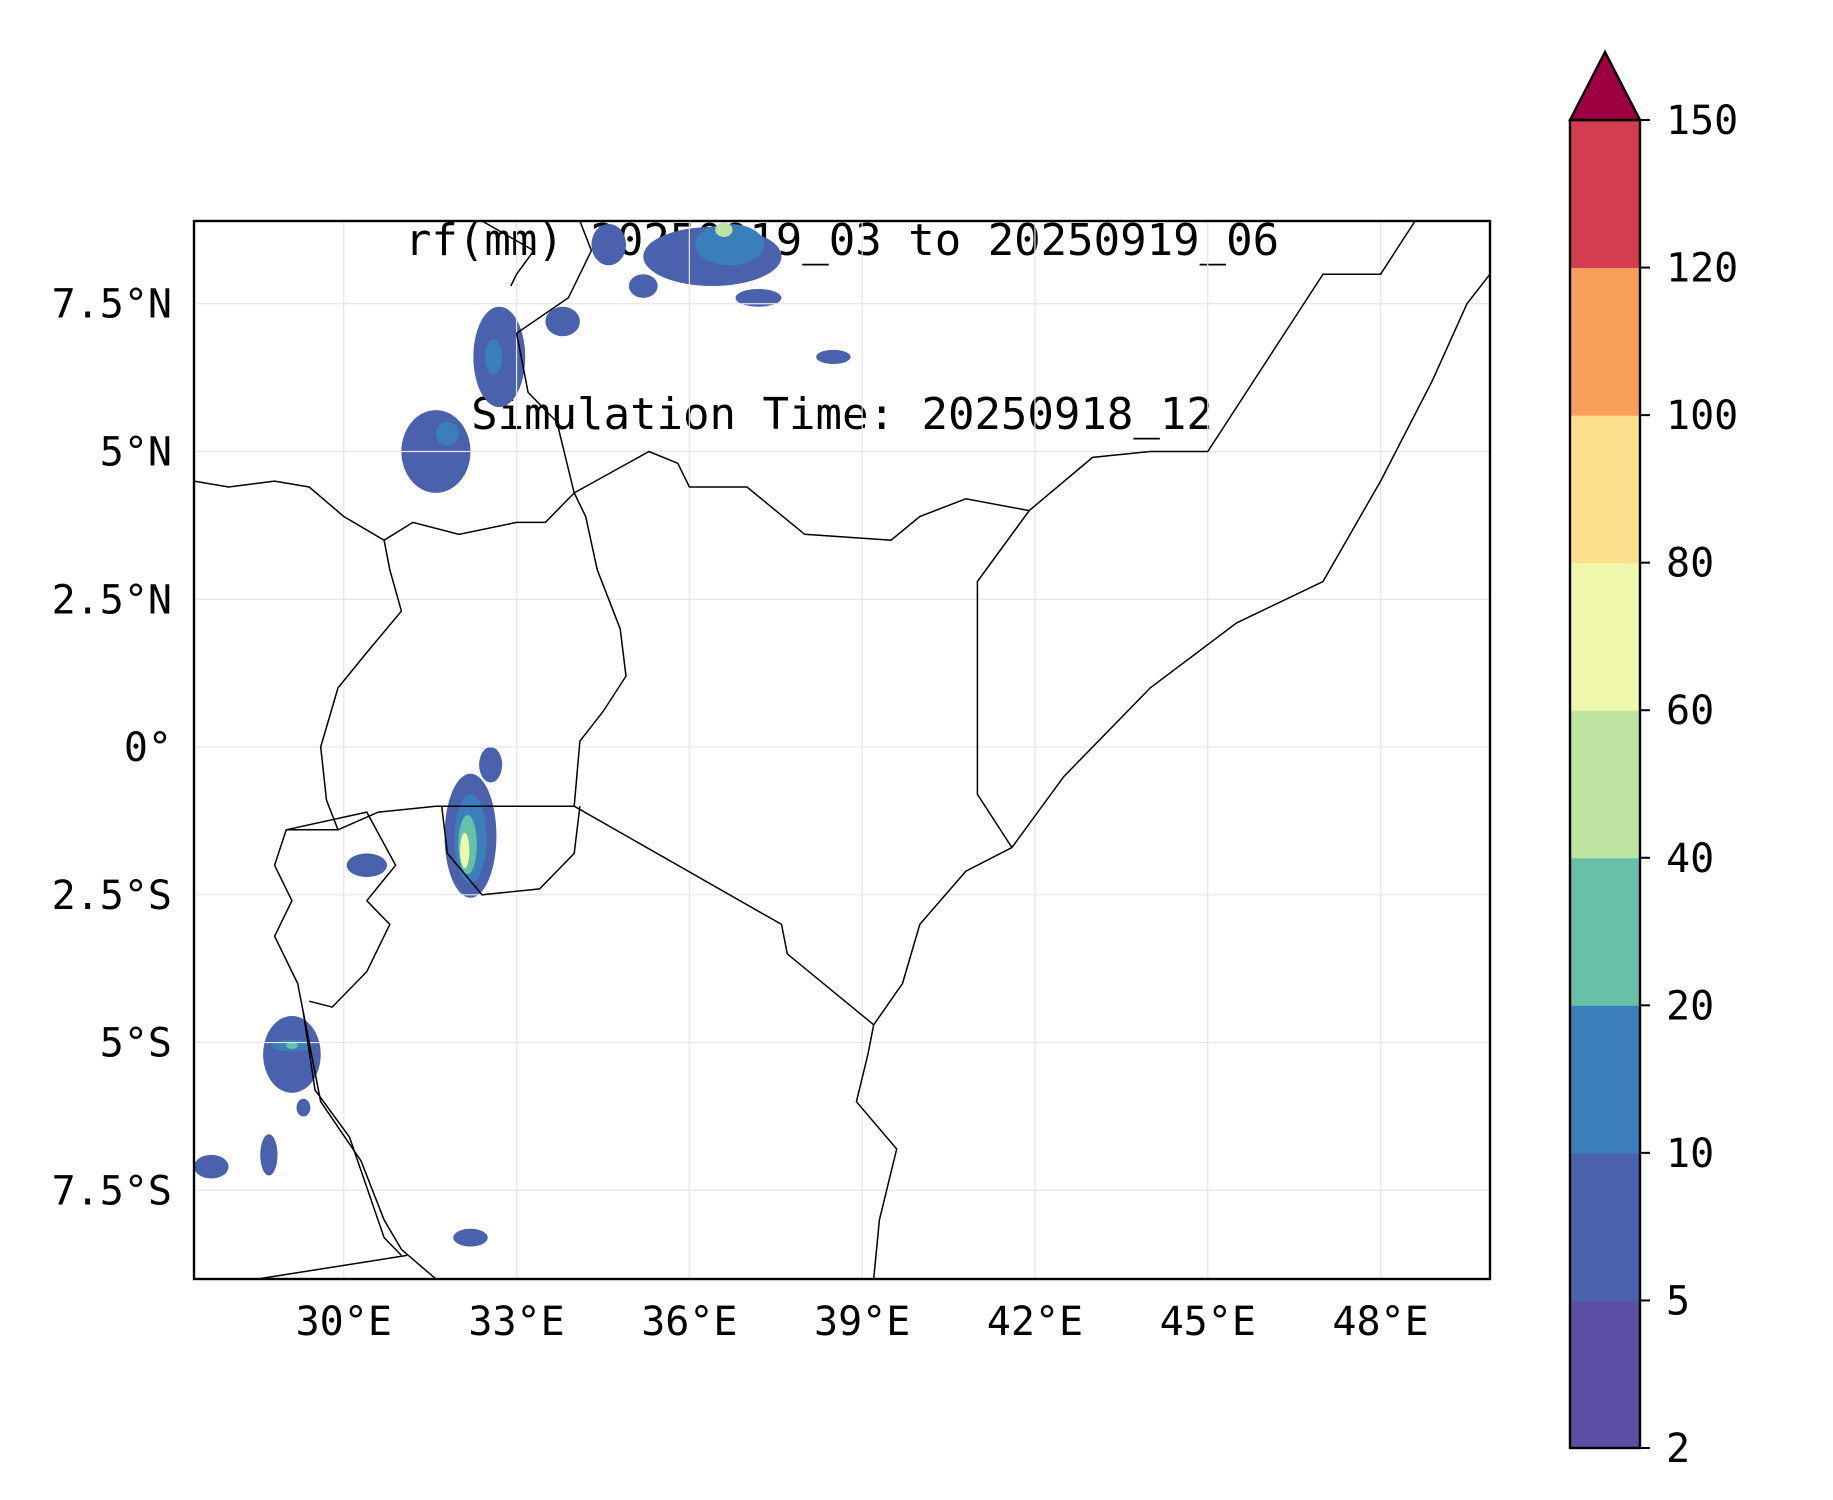  What do you see at coordinates (112, 896) in the screenshot?
I see `lat-tick-label: 2.5°S` at bounding box center [112, 896].